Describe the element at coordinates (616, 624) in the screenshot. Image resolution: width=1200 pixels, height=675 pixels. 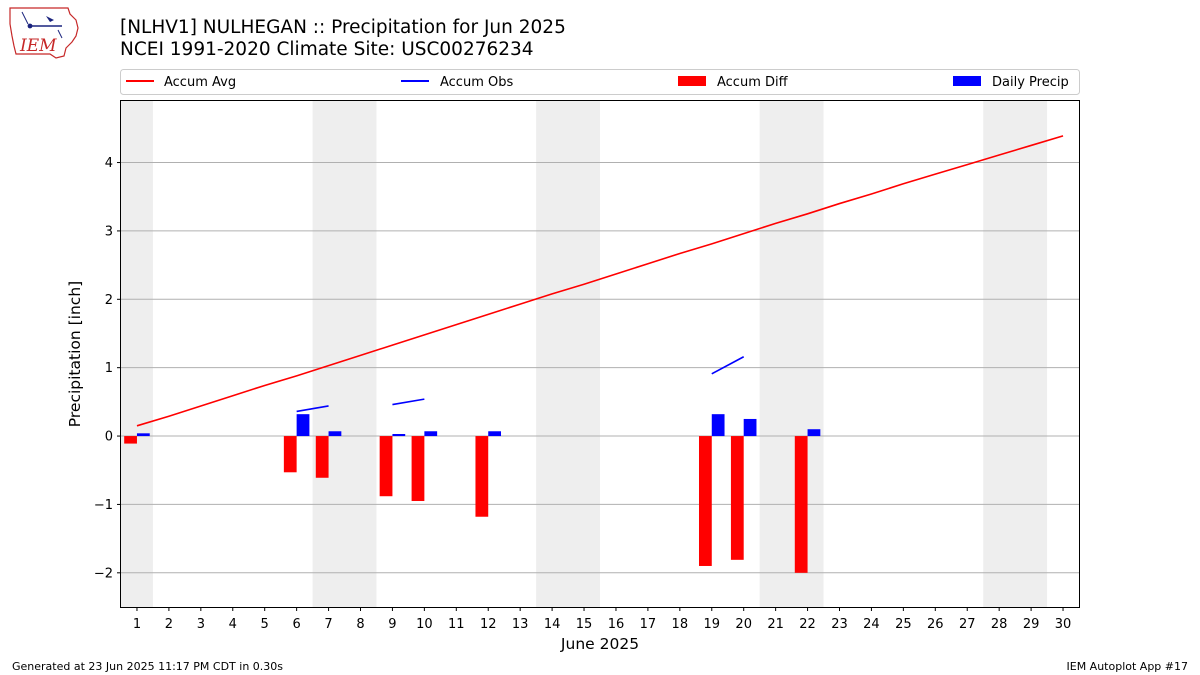
I see `x-tick-label: 16` at that location.